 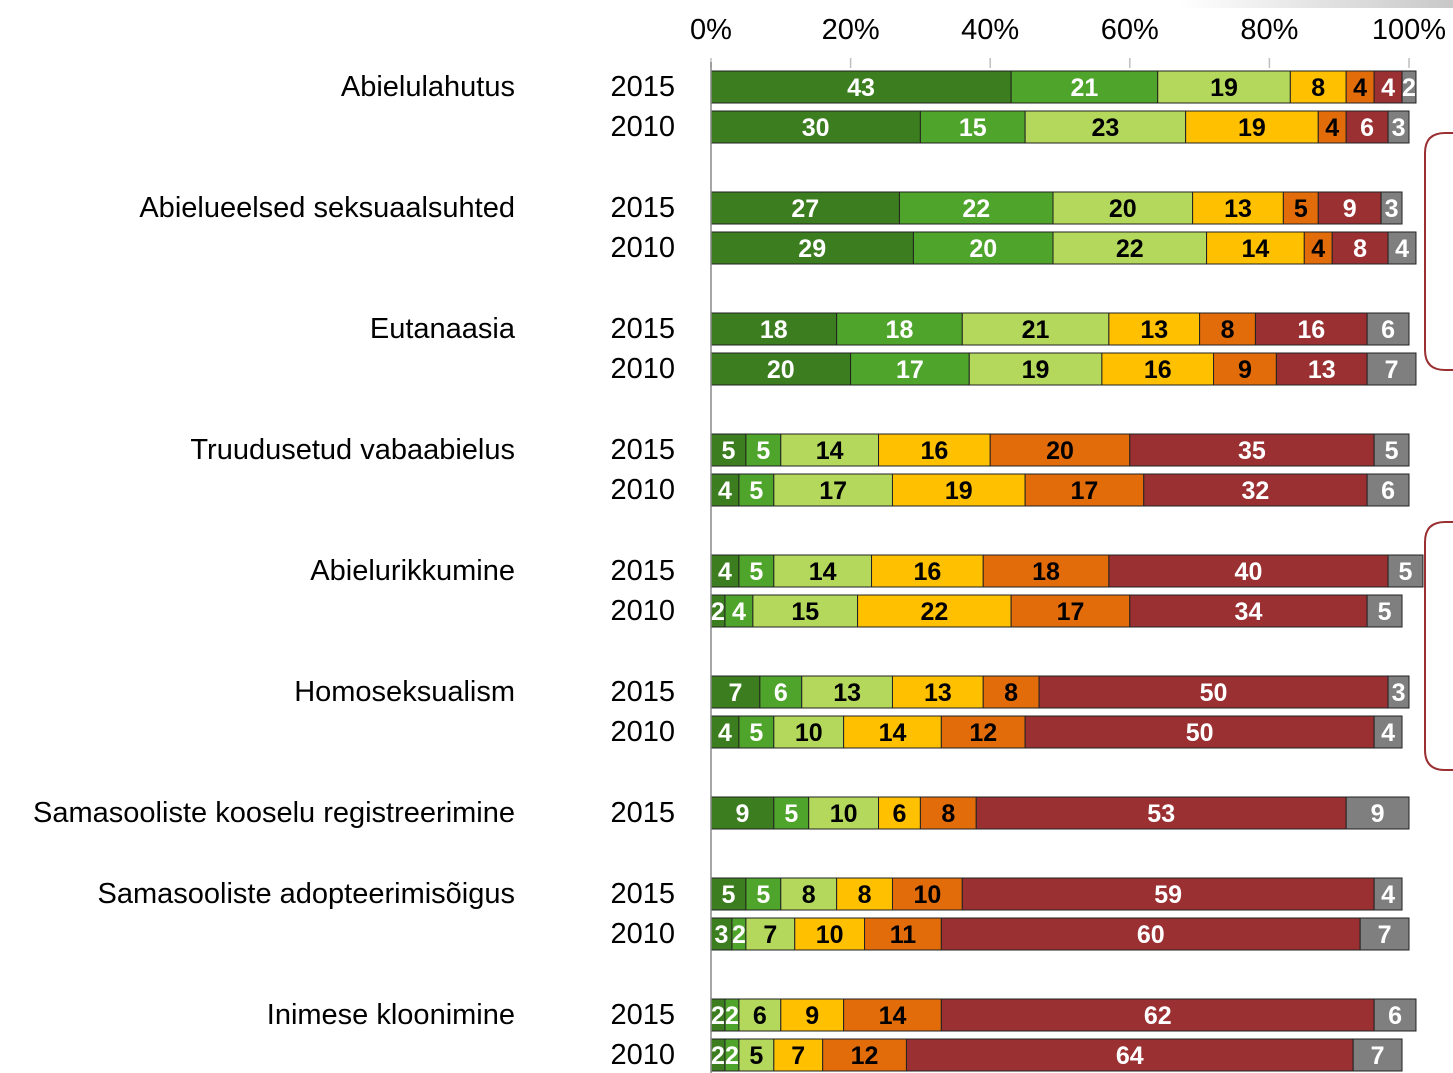 What do you see at coordinates (865, 1056) in the screenshot?
I see `value-label: 12` at bounding box center [865, 1056].